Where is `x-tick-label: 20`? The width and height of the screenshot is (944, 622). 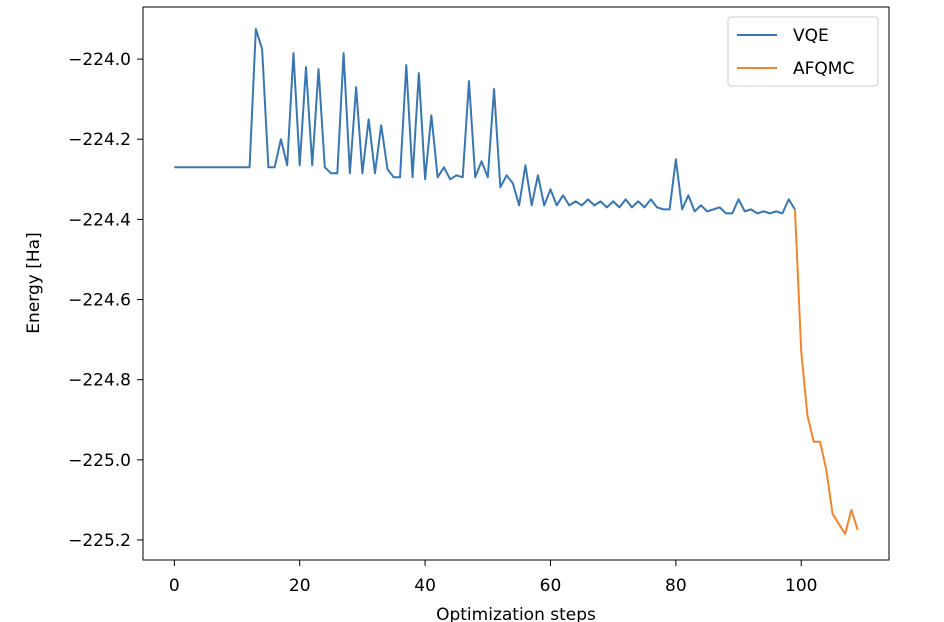
x-tick-label: 20 is located at coordinates (300, 586).